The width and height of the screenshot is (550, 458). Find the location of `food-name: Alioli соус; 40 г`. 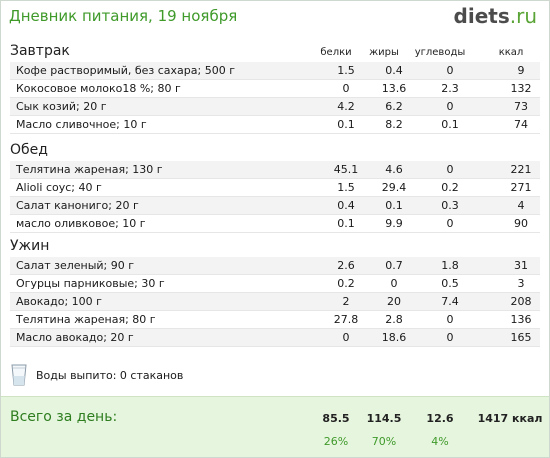

food-name: Alioli соус; 40 г is located at coordinates (59, 187).